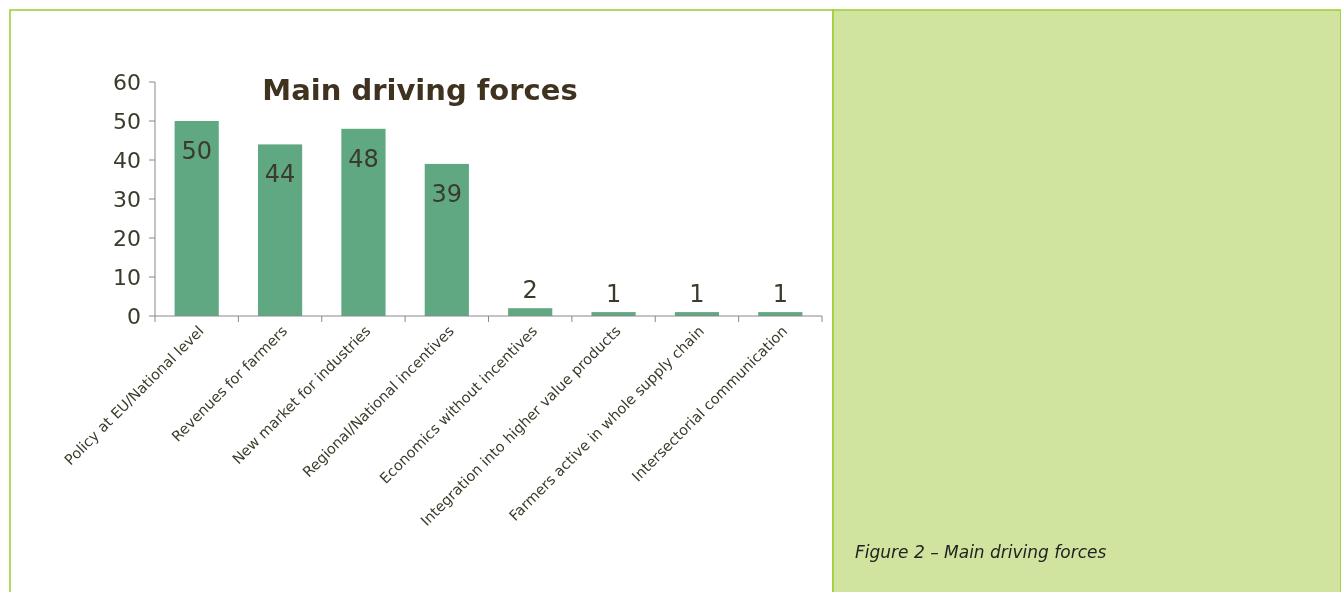 The height and width of the screenshot is (592, 1341). Describe the element at coordinates (363, 158) in the screenshot. I see `data-label: 48` at that location.